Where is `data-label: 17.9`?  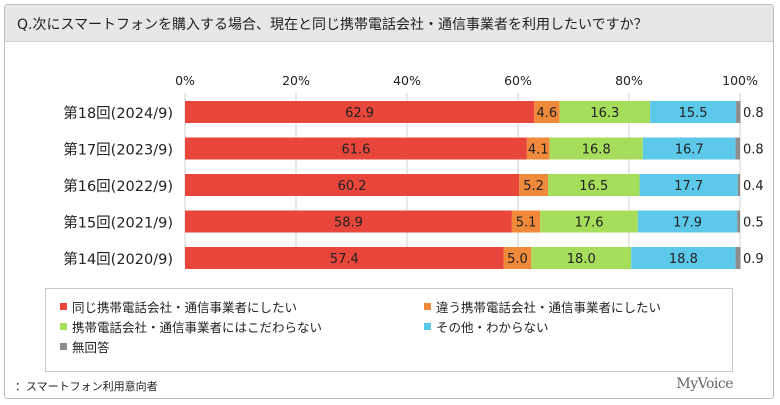 data-label: 17.9 is located at coordinates (687, 223).